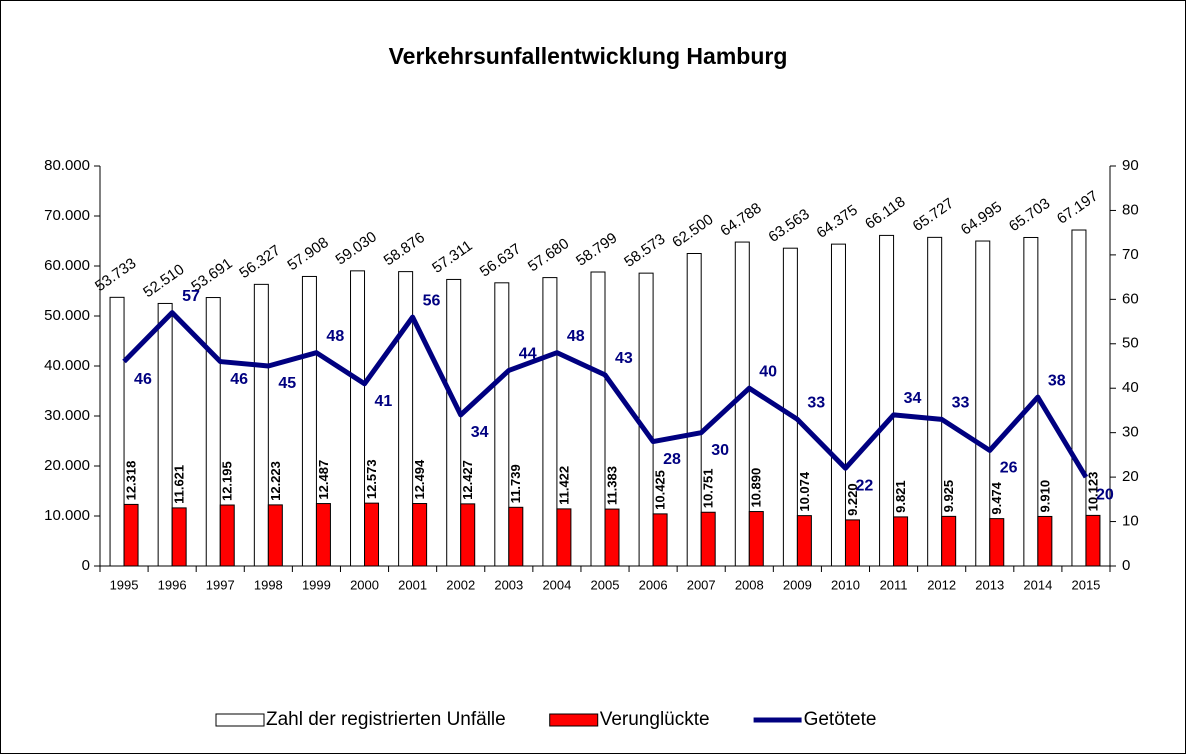  What do you see at coordinates (749, 584) in the screenshot?
I see `x-tick-label: 2008` at bounding box center [749, 584].